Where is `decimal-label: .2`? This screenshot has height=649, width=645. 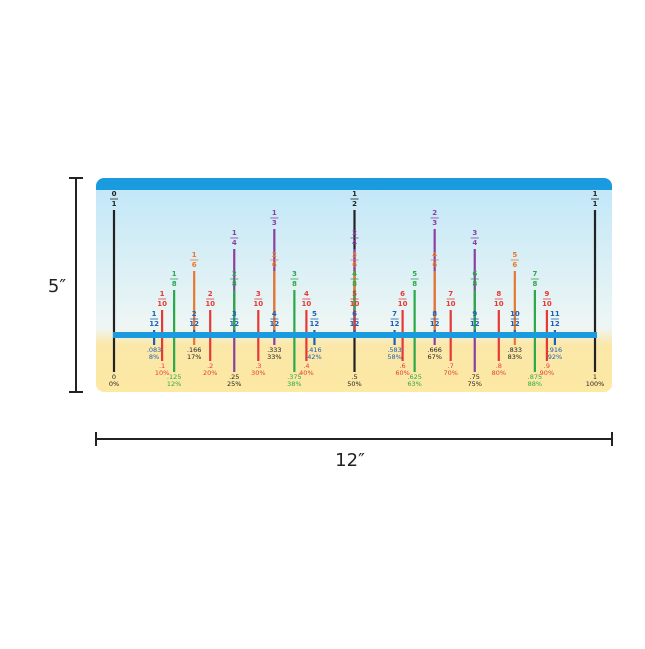
decimal-label: .2 is located at coordinates (210, 366).